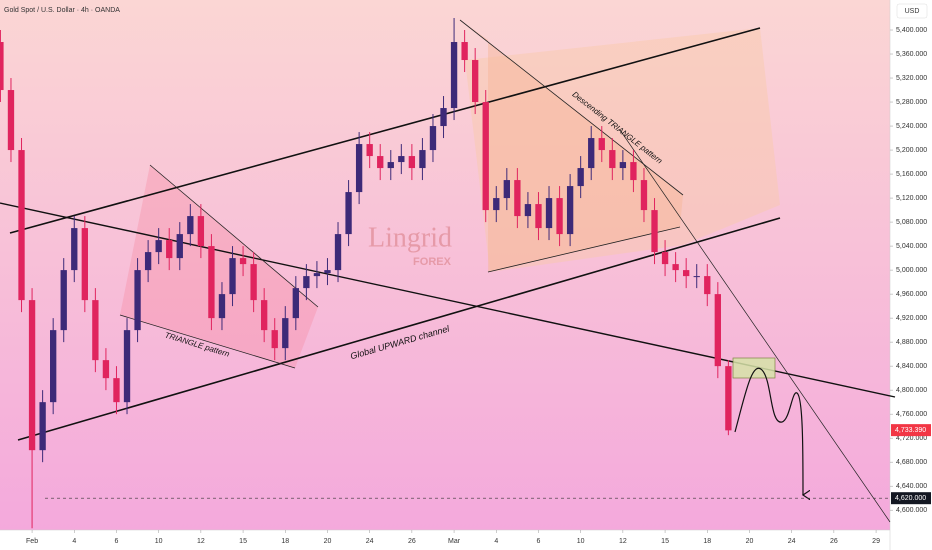 The height and width of the screenshot is (550, 932). Describe the element at coordinates (911, 275) in the screenshot. I see `price-axis` at that location.